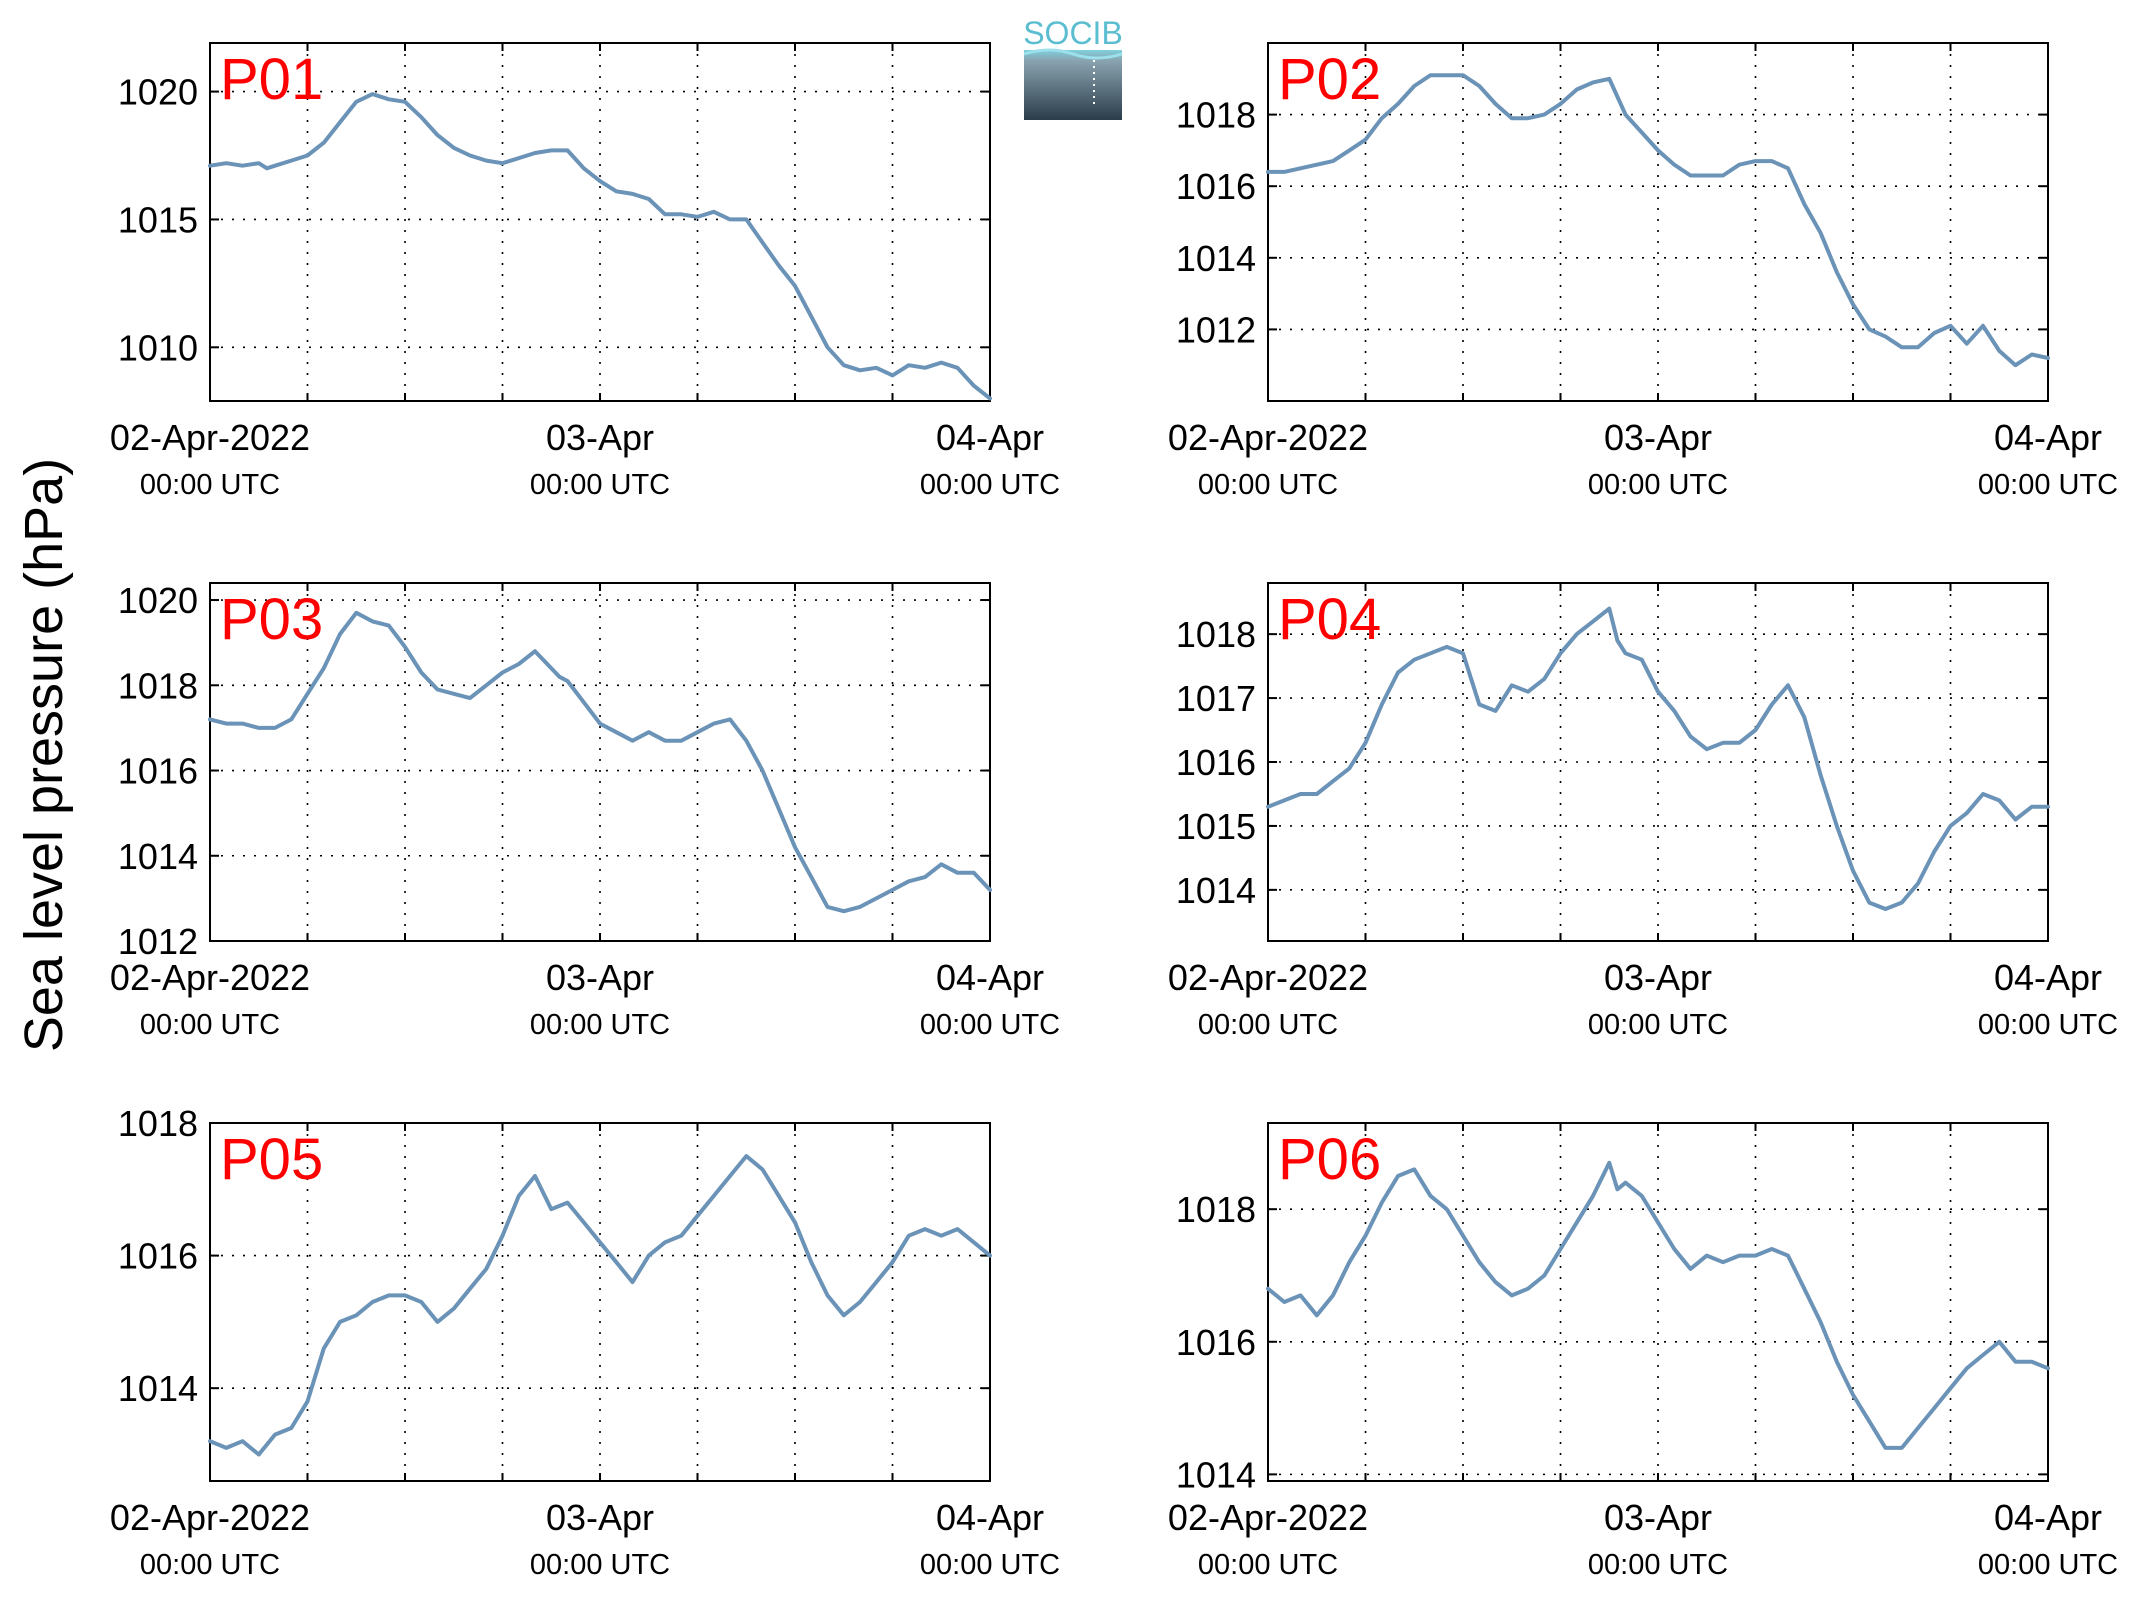 The width and height of the screenshot is (2138, 1608). Describe the element at coordinates (600, 246) in the screenshot. I see `series-line-p01` at that location.